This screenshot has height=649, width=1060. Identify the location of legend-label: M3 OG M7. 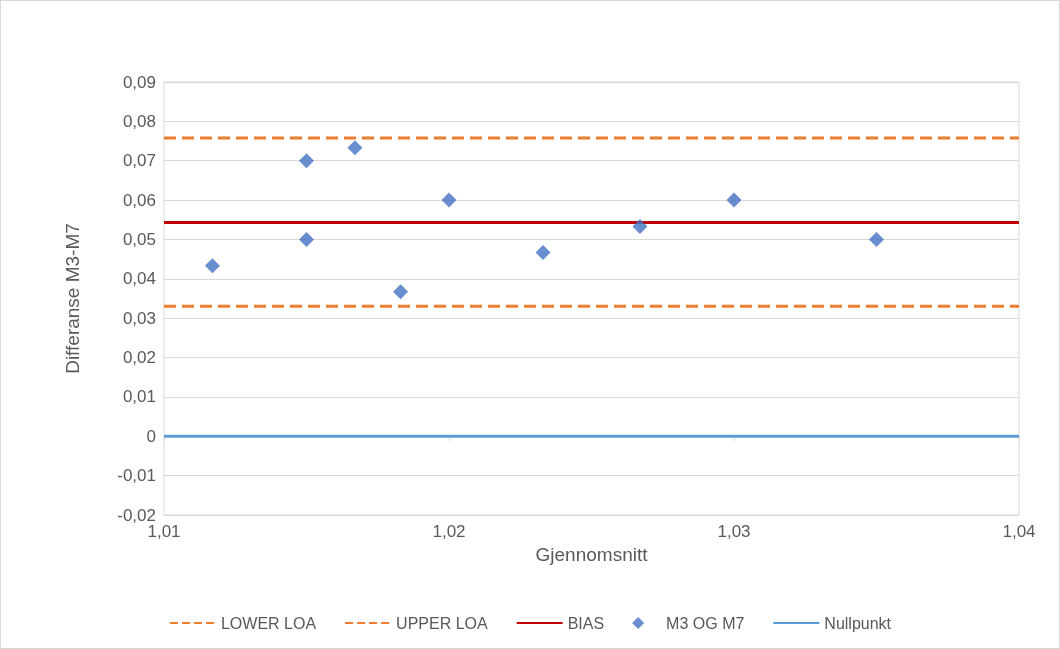
(705, 623).